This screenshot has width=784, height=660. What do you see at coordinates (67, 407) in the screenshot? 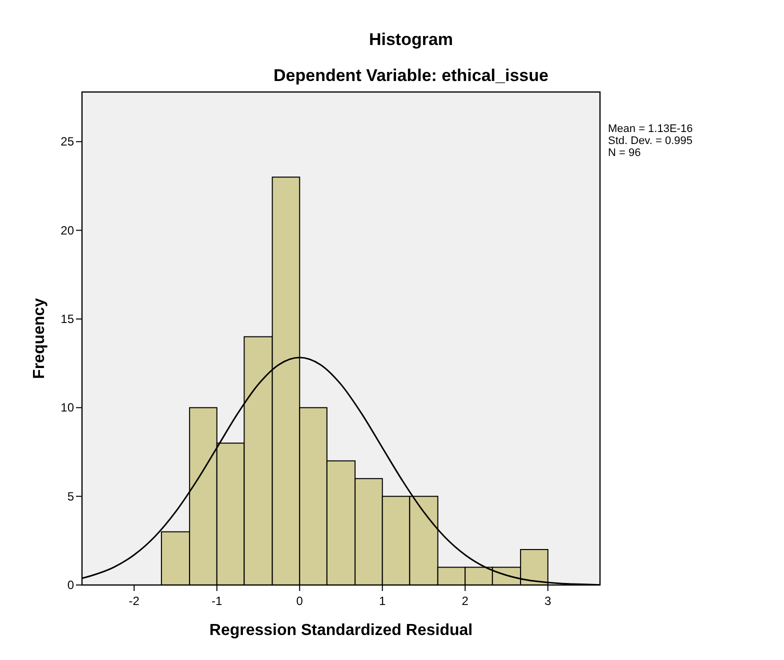
I see `y-tick-label: 10` at bounding box center [67, 407].